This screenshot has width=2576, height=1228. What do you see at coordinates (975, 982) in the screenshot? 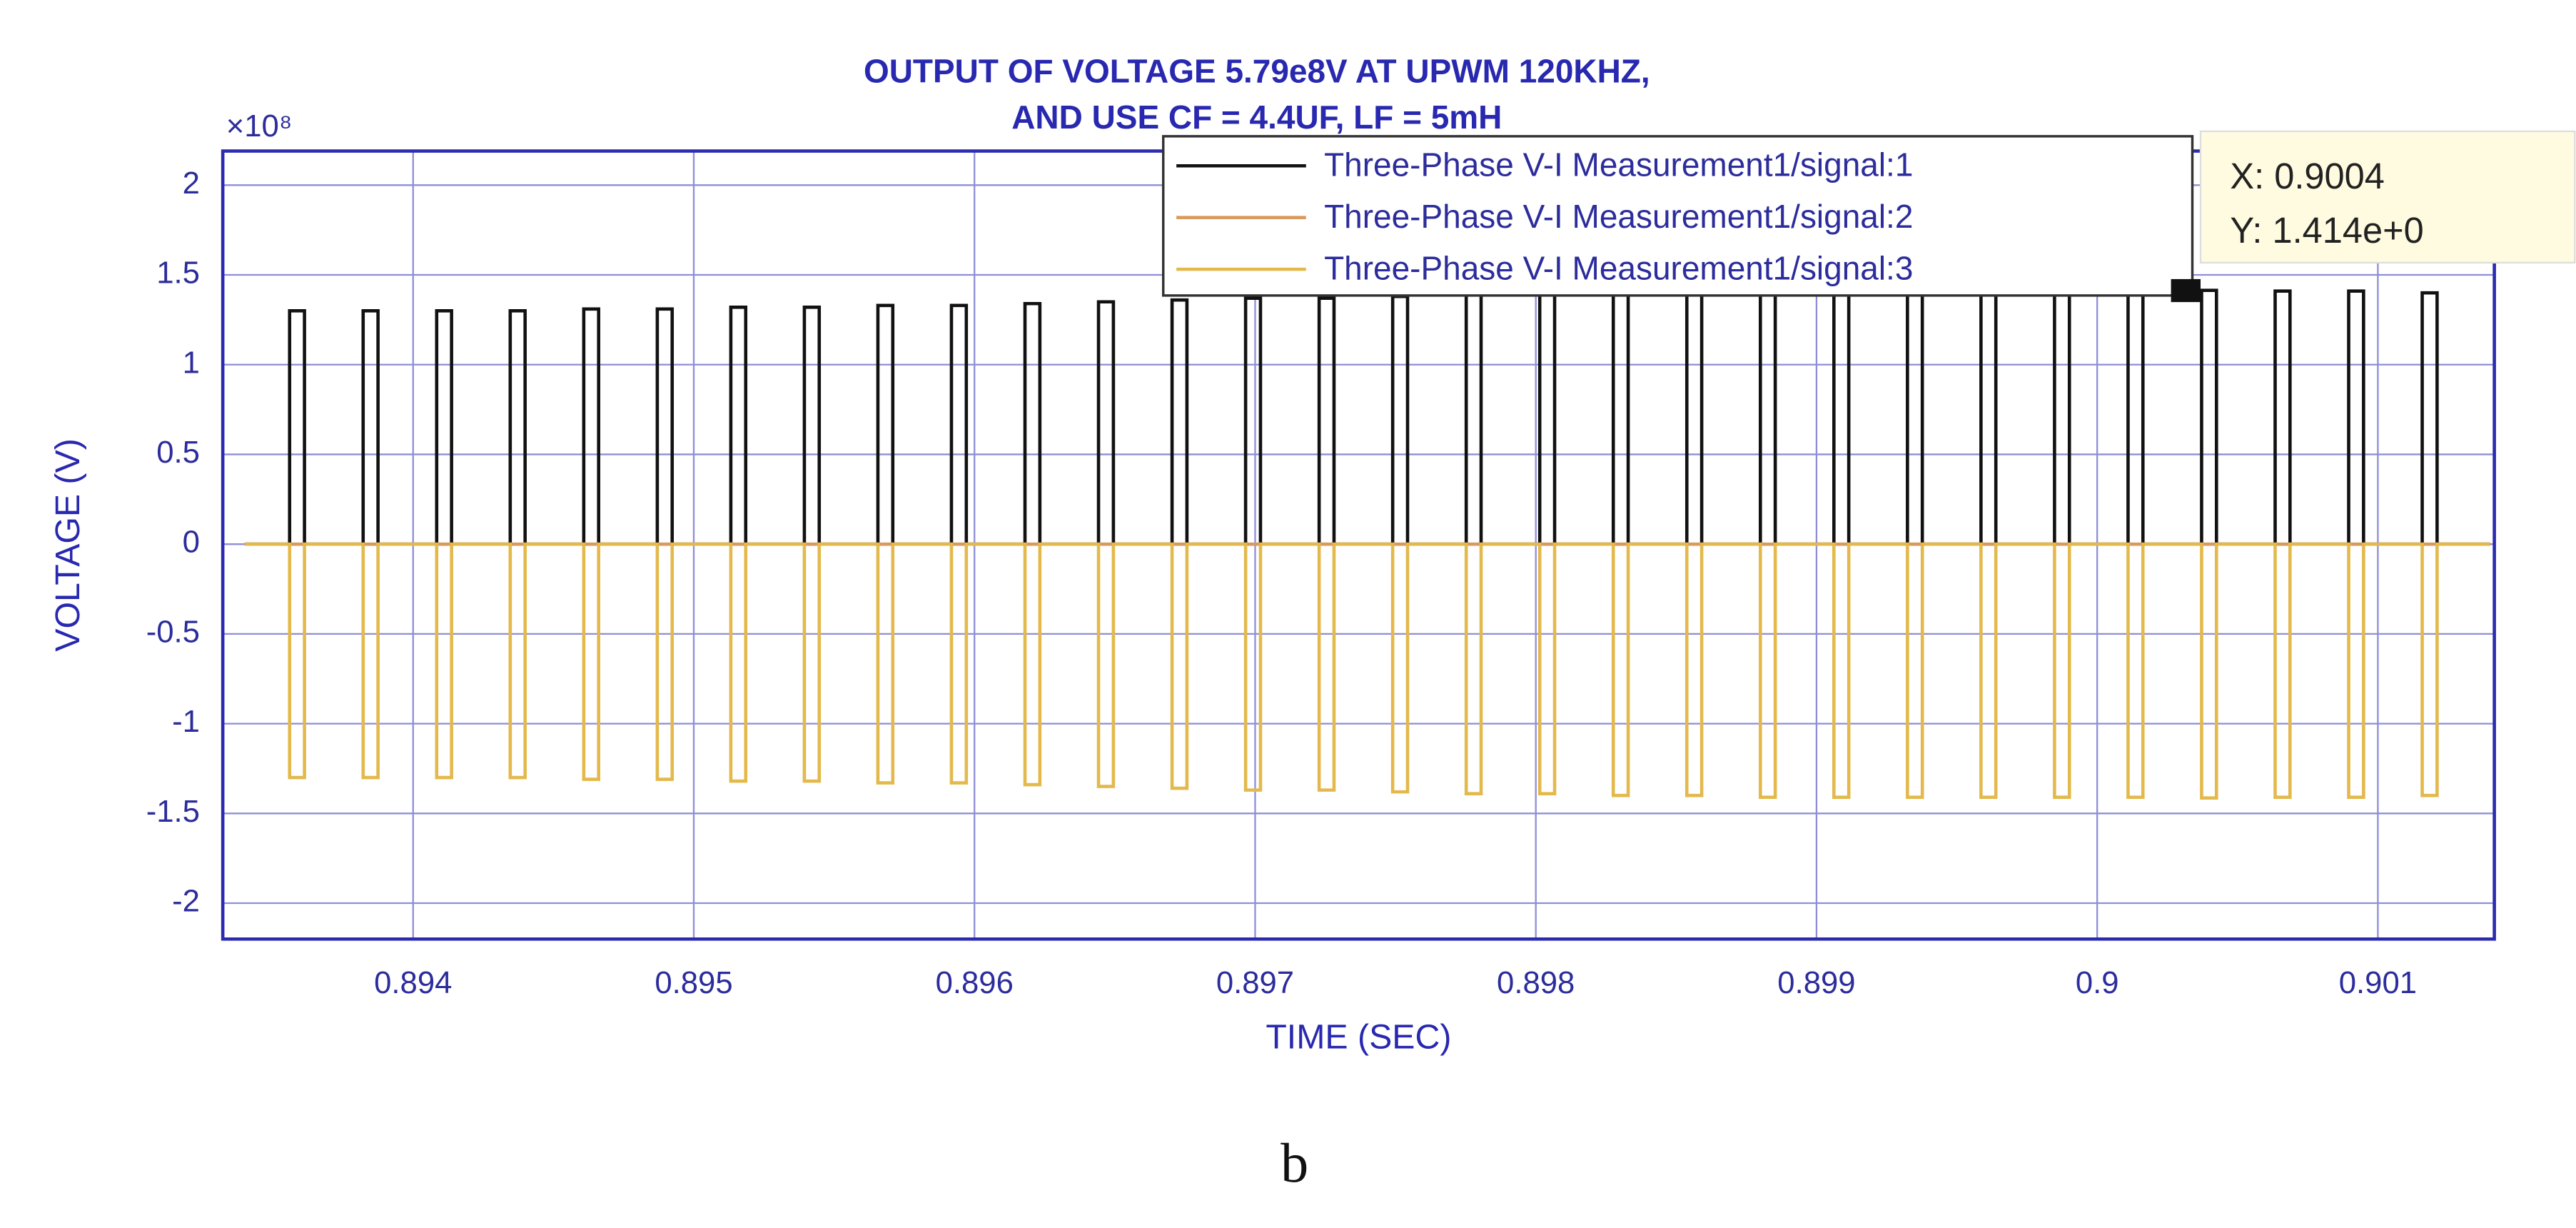
I see `x-tick-label: 0.896` at bounding box center [975, 982].